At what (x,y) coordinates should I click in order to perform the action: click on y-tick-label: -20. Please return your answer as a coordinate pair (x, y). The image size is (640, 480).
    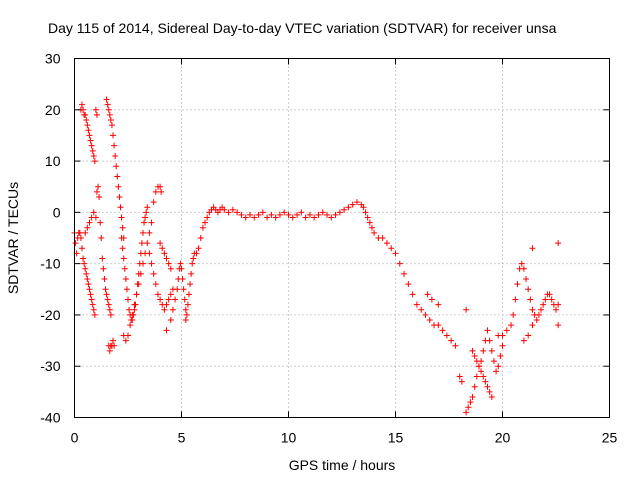
    Looking at the image, I should click on (50, 315).